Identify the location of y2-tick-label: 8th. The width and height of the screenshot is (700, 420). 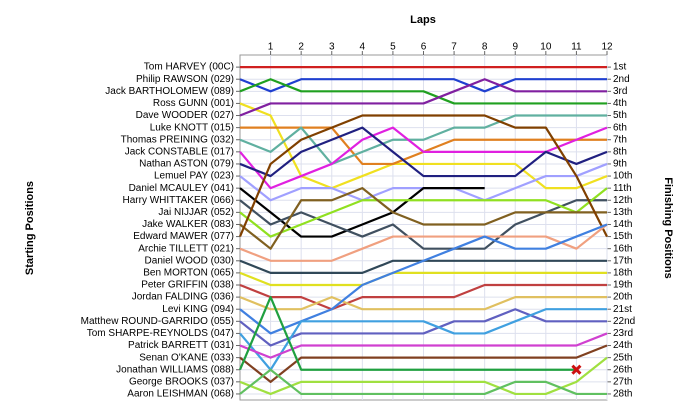
(620, 151).